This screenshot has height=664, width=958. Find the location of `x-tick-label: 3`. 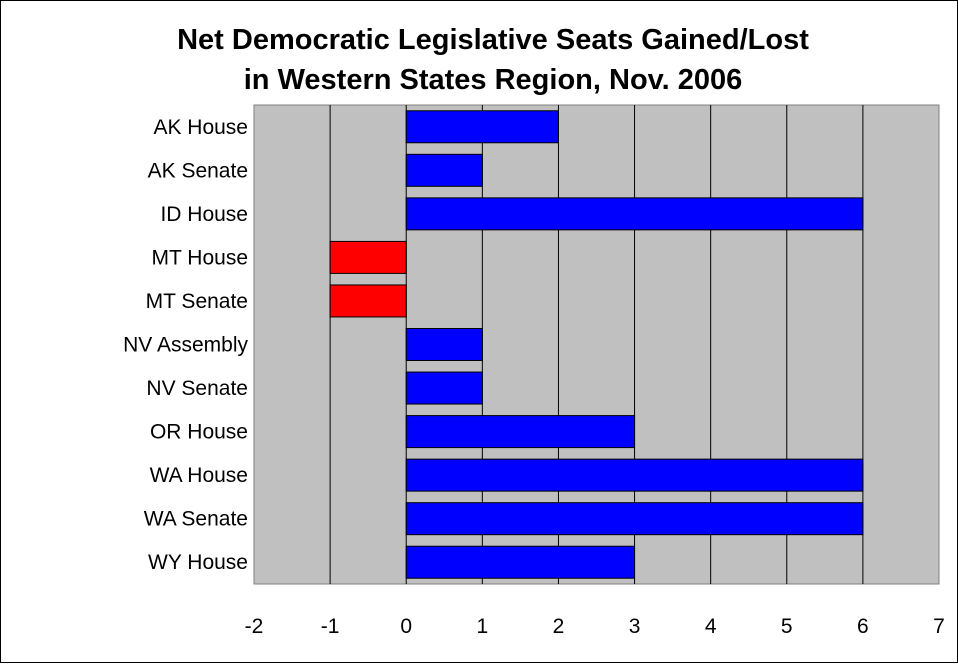

x-tick-label: 3 is located at coordinates (635, 626).